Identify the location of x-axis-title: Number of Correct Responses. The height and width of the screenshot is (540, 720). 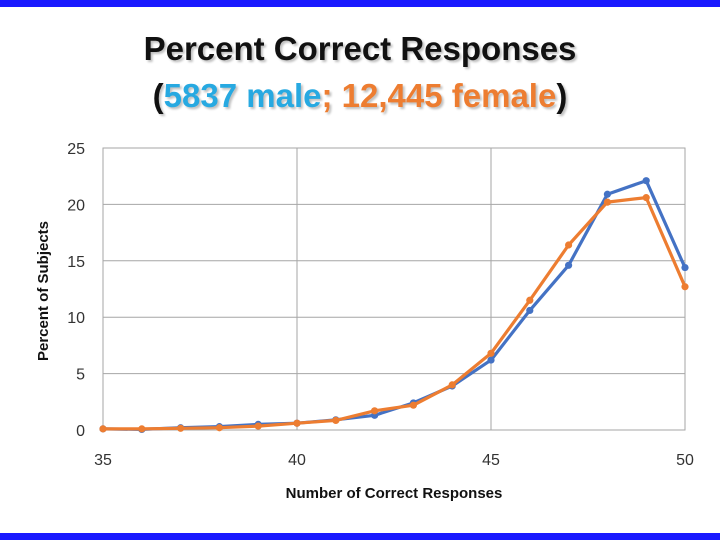
(394, 493).